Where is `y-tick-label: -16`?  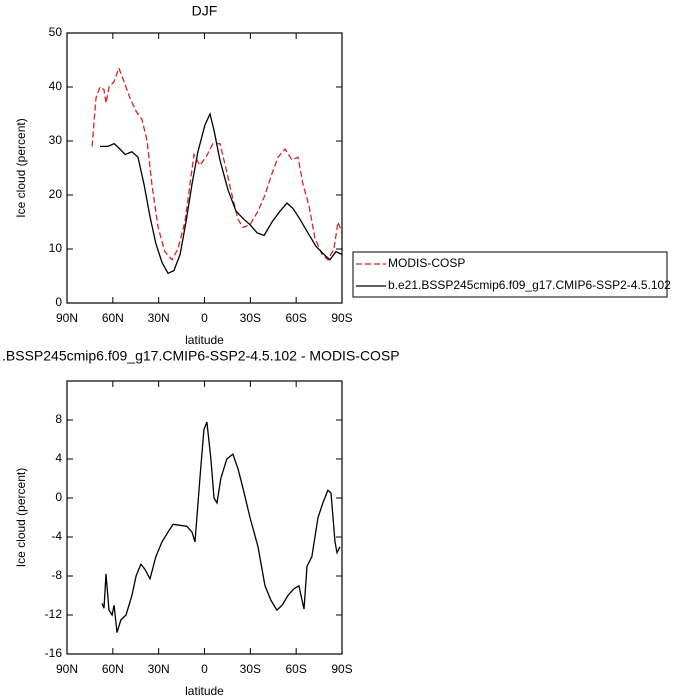
y-tick-label: -16 is located at coordinates (54, 653).